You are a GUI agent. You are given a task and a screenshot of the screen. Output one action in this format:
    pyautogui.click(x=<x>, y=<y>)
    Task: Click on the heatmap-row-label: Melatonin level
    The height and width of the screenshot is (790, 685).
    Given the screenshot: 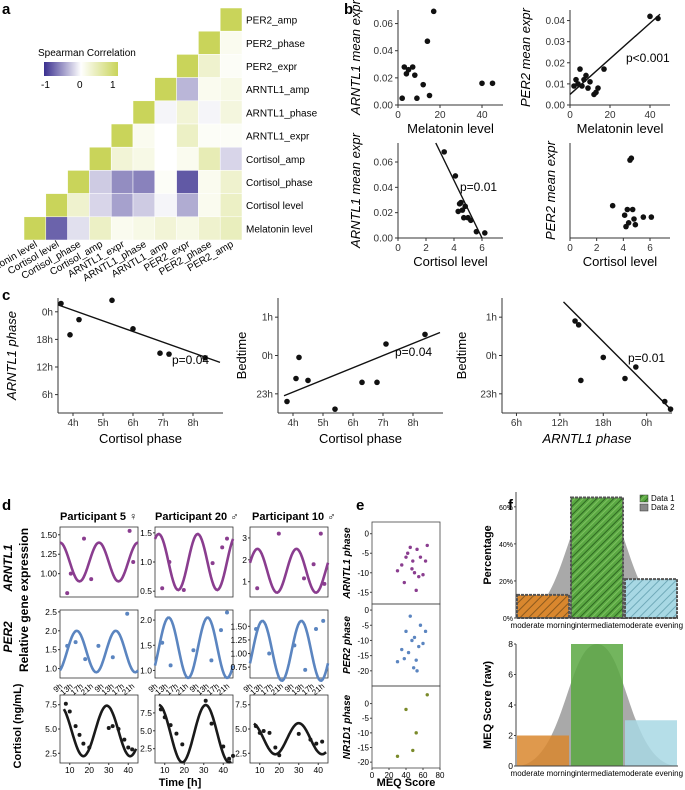 What is the action you would take?
    pyautogui.click(x=279, y=229)
    